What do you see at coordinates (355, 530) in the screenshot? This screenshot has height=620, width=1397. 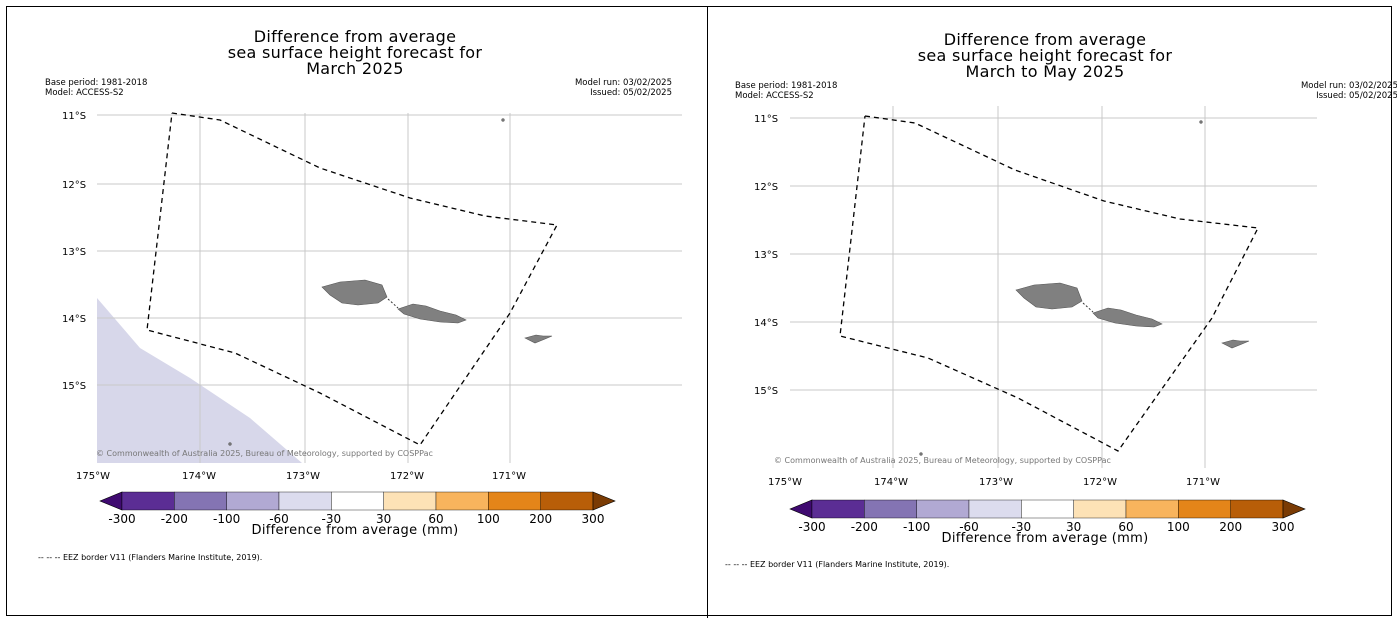 I see `colorbar-label: Difference from average (mm)` at bounding box center [355, 530].